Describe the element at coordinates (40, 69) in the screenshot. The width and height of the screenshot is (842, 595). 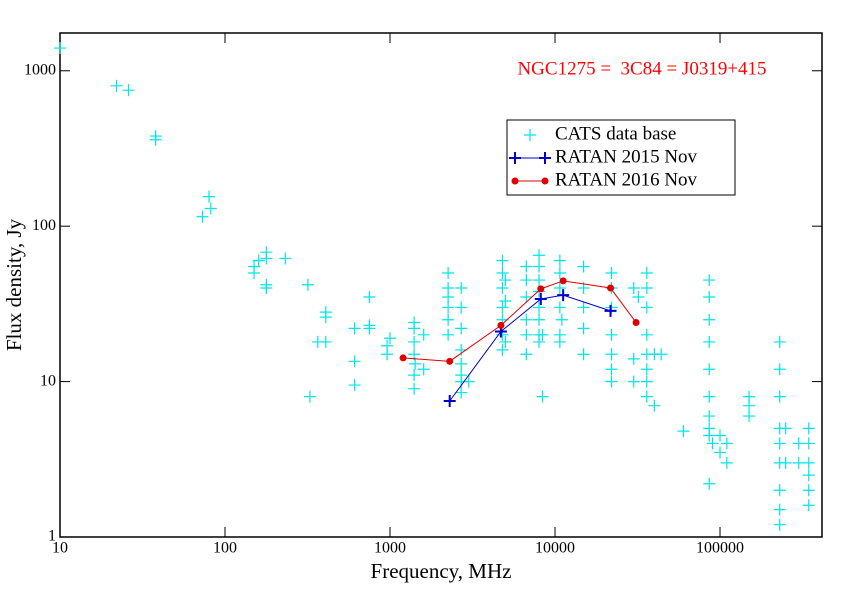
I see `y-tick-label: 1000` at that location.